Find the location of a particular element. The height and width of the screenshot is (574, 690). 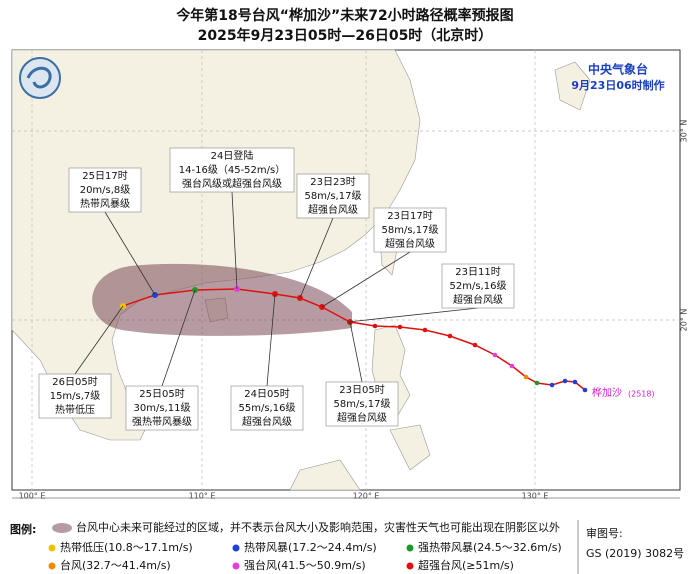

callout-text: 52m/s,16级 is located at coordinates (478, 286).